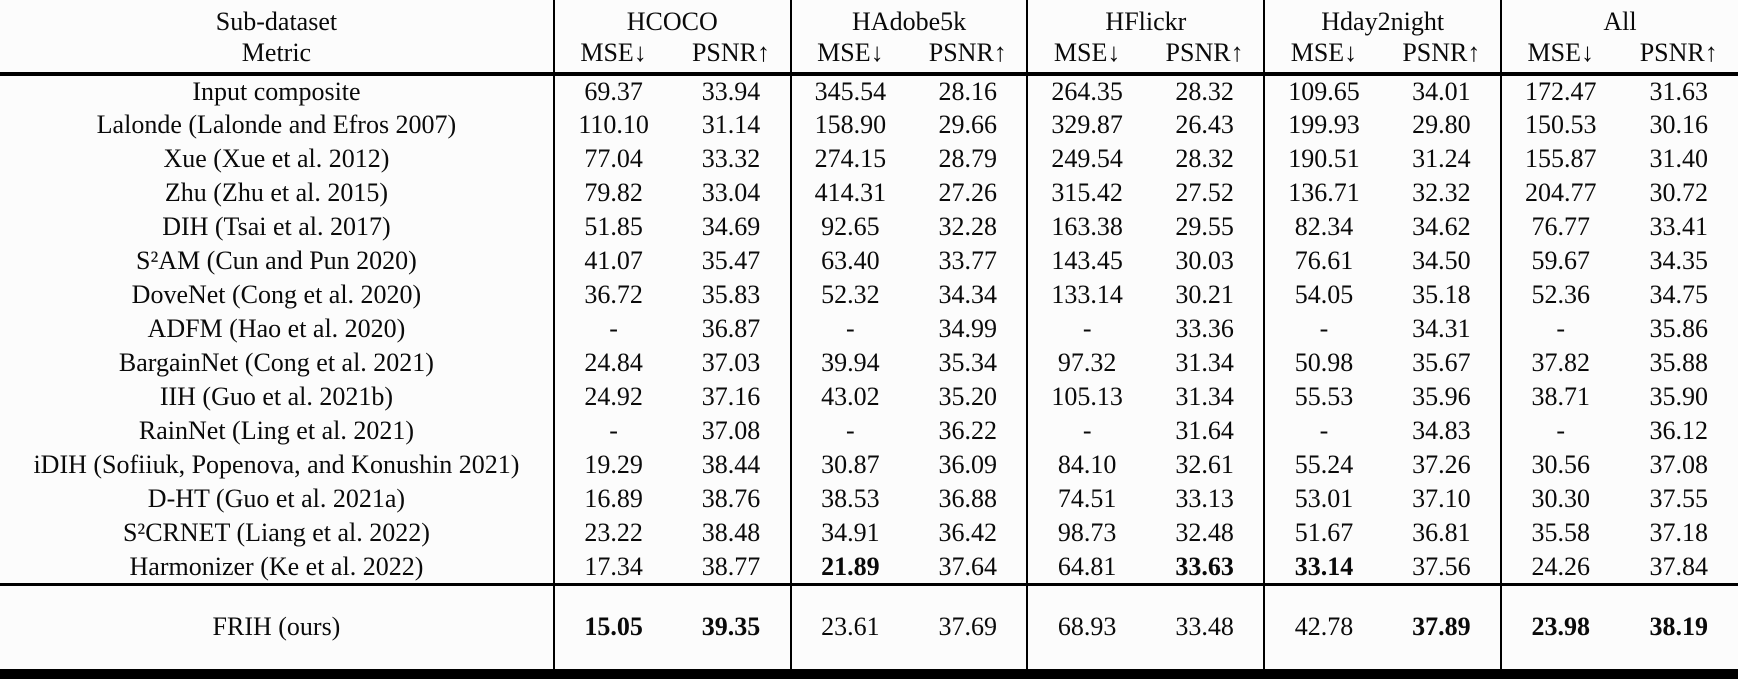 The image size is (1738, 679). I want to click on method-name-cell: S²CRNET (Liang et al. 2022), so click(276, 533).